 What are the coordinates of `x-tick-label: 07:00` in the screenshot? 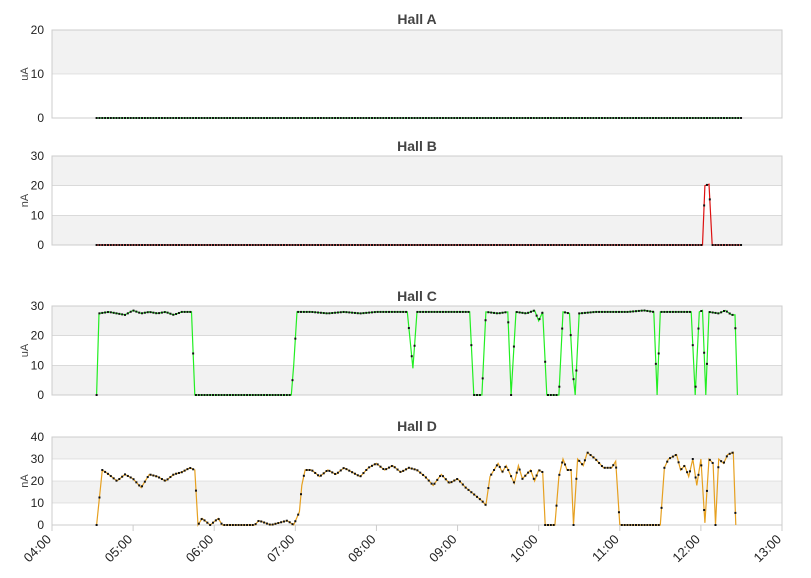 It's located at (281, 549).